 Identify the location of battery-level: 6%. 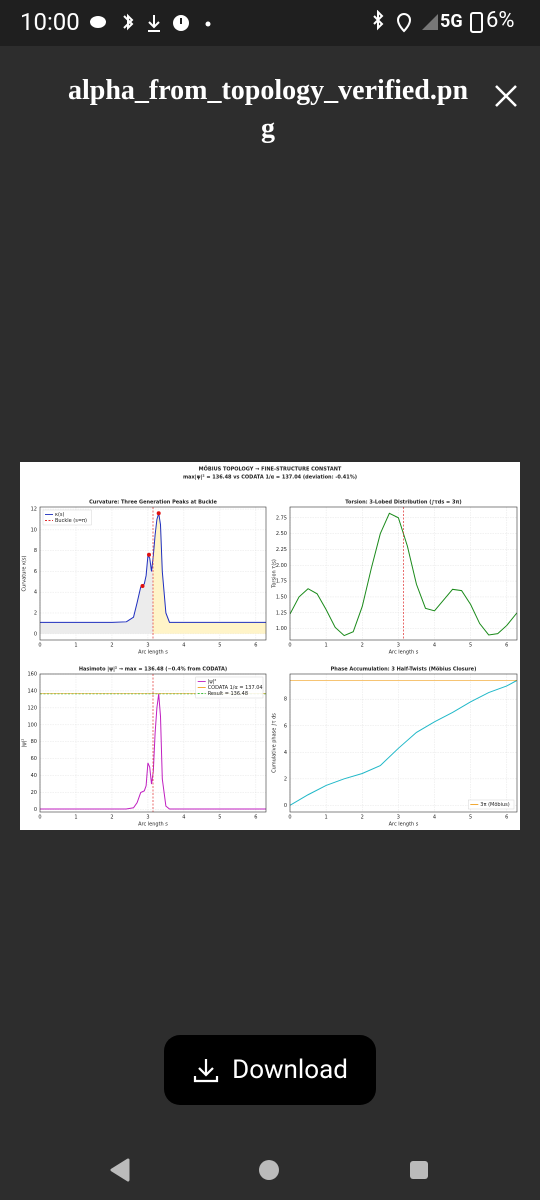
(500, 20).